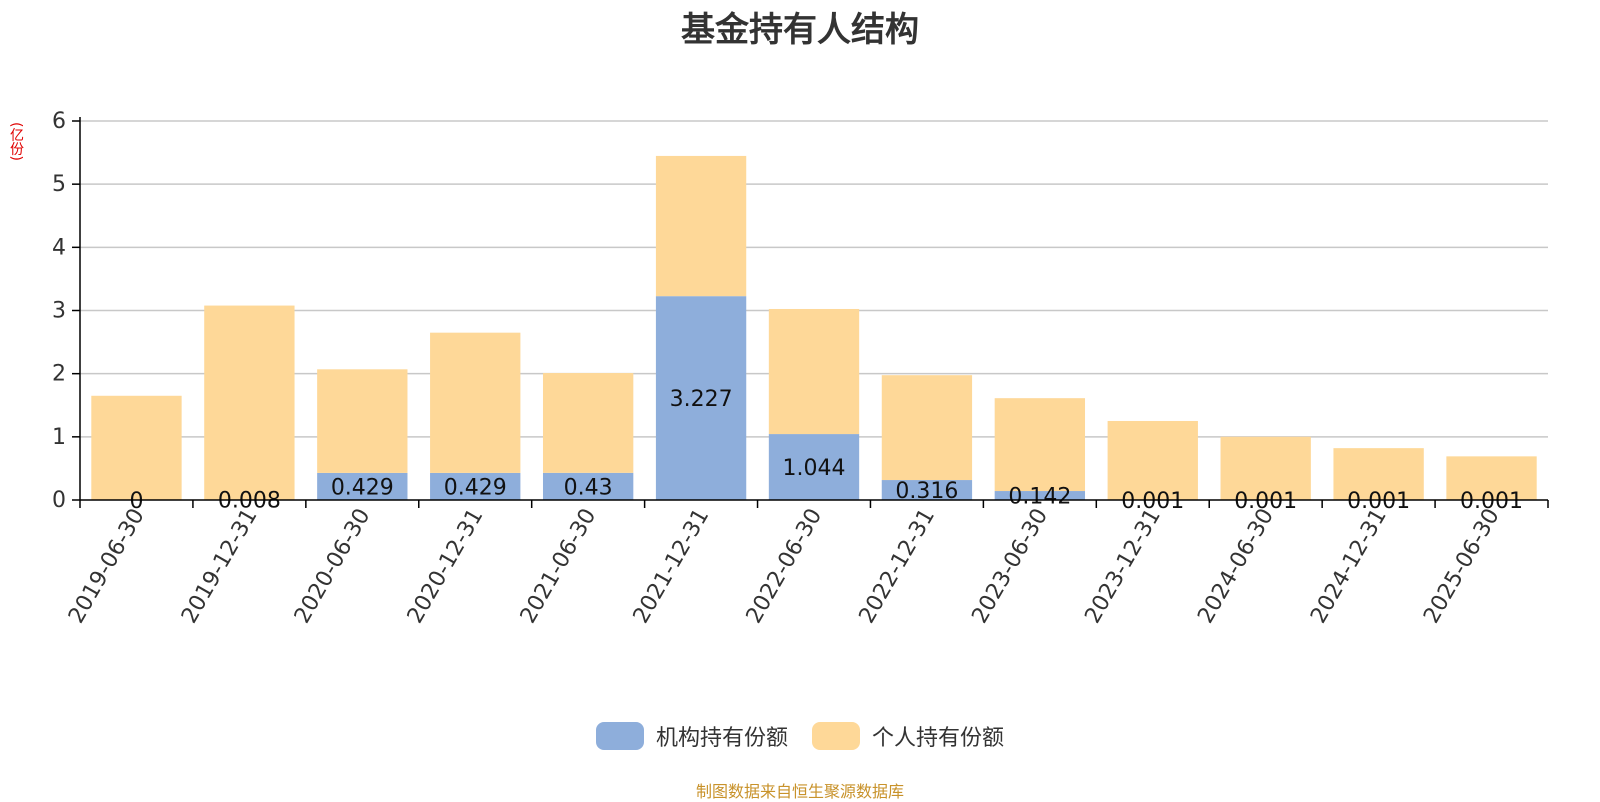 The width and height of the screenshot is (1600, 802). I want to click on x-tick-label: 2021-12-31, so click(672, 566).